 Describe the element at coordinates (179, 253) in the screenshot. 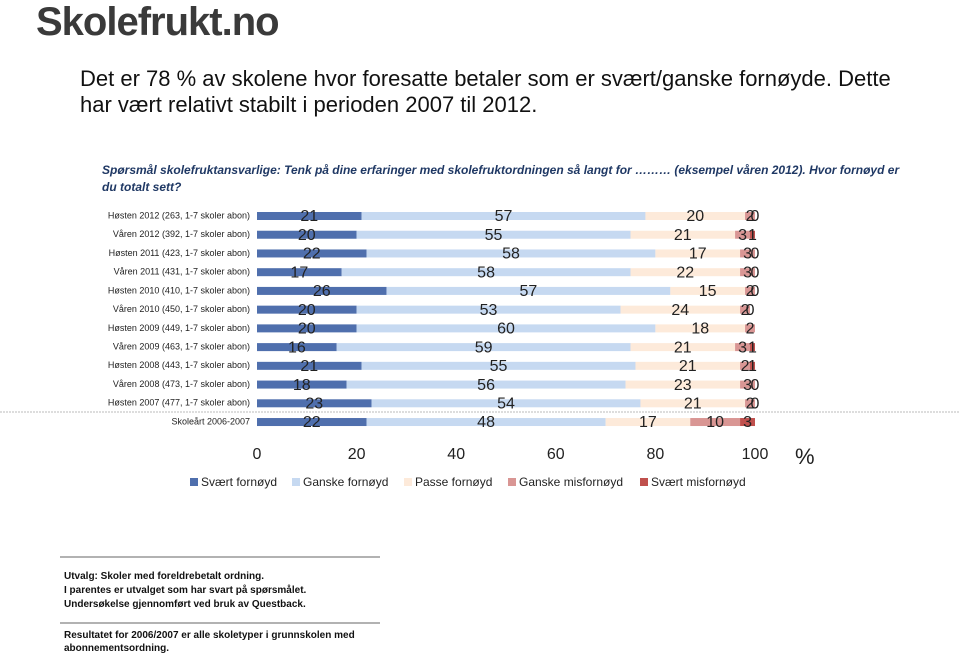

I see `category-label: Høsten 2011 (423, 1-7 skoler abon)` at that location.